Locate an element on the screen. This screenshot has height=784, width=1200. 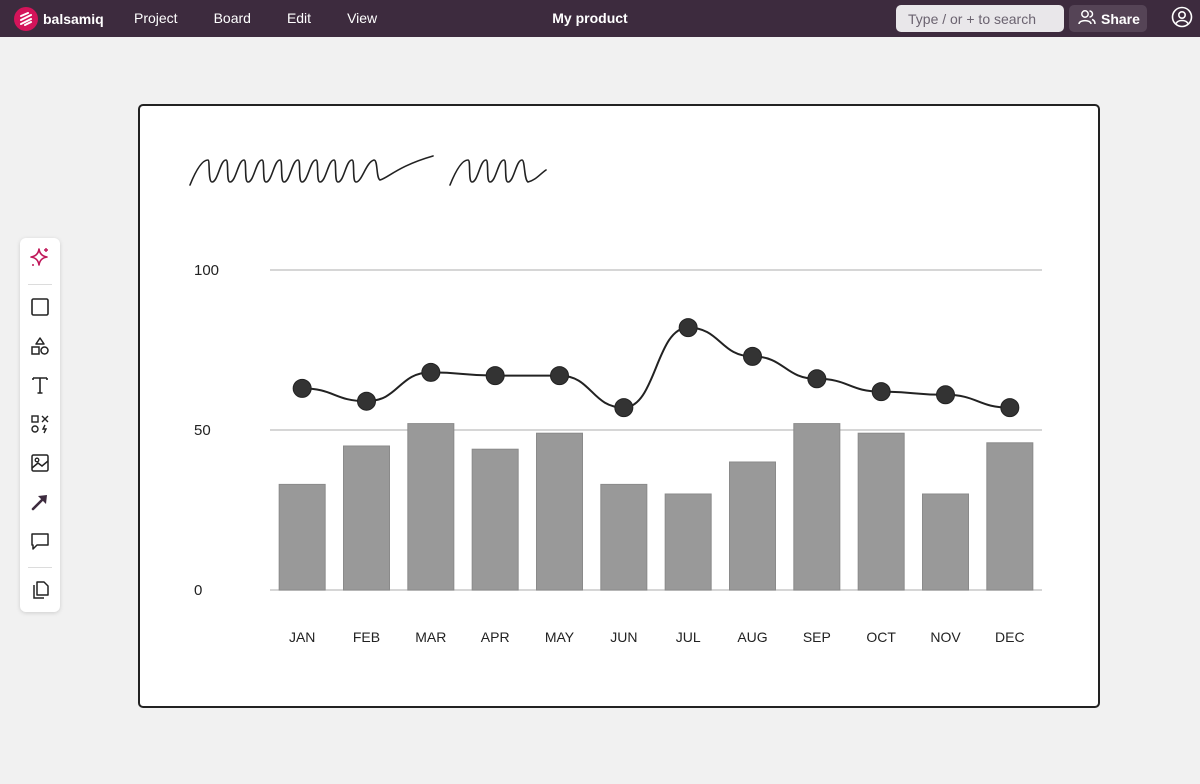
menu-project: Project is located at coordinates (156, 18).